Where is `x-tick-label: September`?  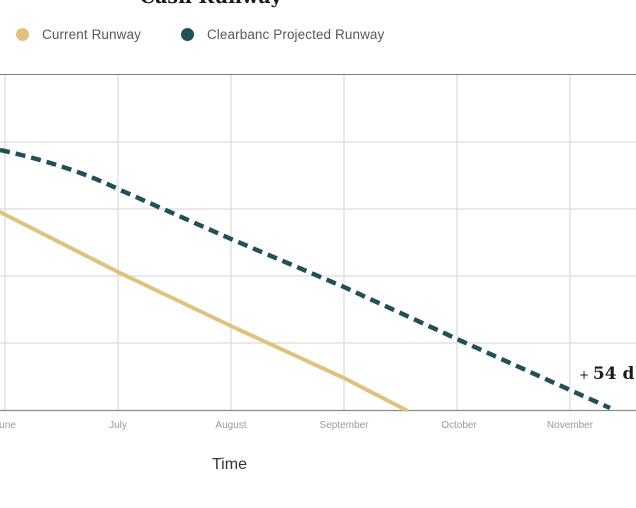 x-tick-label: September is located at coordinates (344, 425).